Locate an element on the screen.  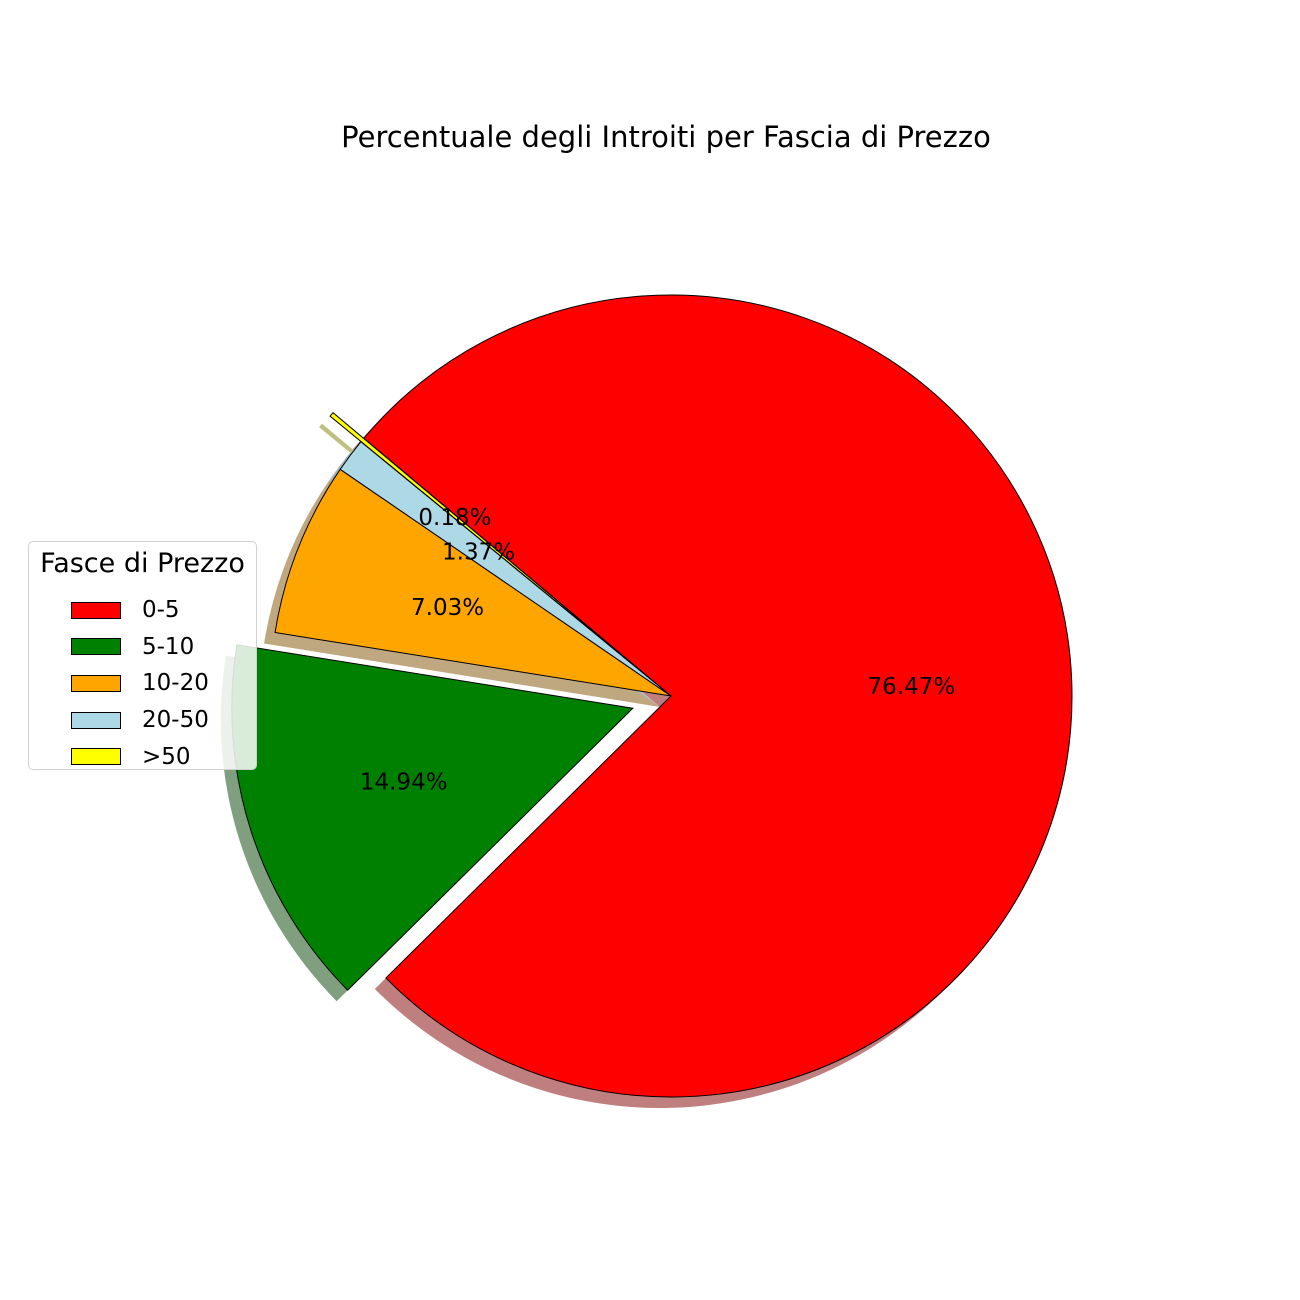
legend: Fasce di Prezzo 0-5 5-10 10-20 20-50 >50 is located at coordinates (142, 655).